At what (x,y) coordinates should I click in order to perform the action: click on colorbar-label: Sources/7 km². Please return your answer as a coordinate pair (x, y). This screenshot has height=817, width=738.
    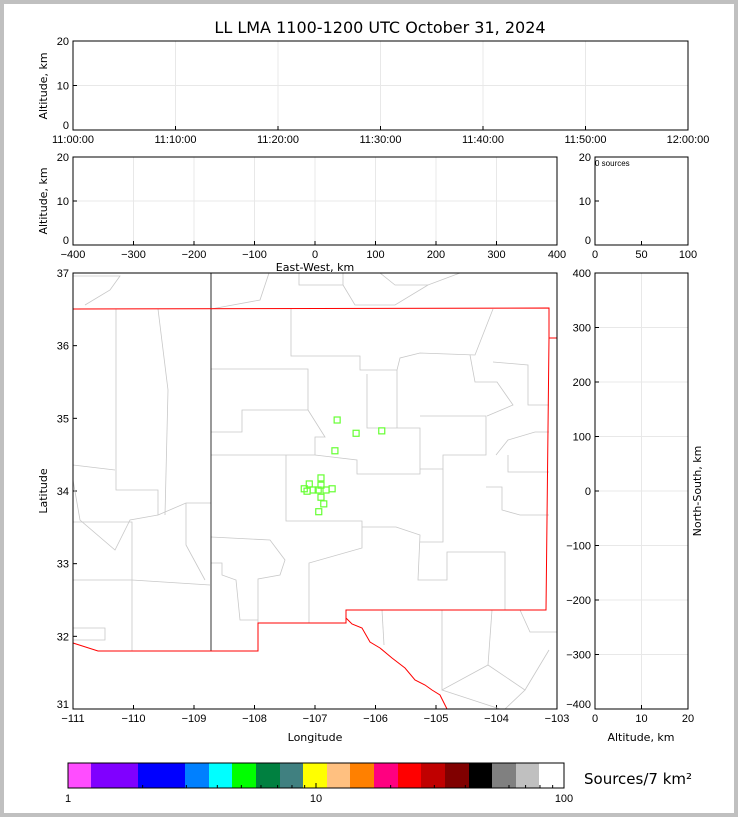
    Looking at the image, I should click on (638, 779).